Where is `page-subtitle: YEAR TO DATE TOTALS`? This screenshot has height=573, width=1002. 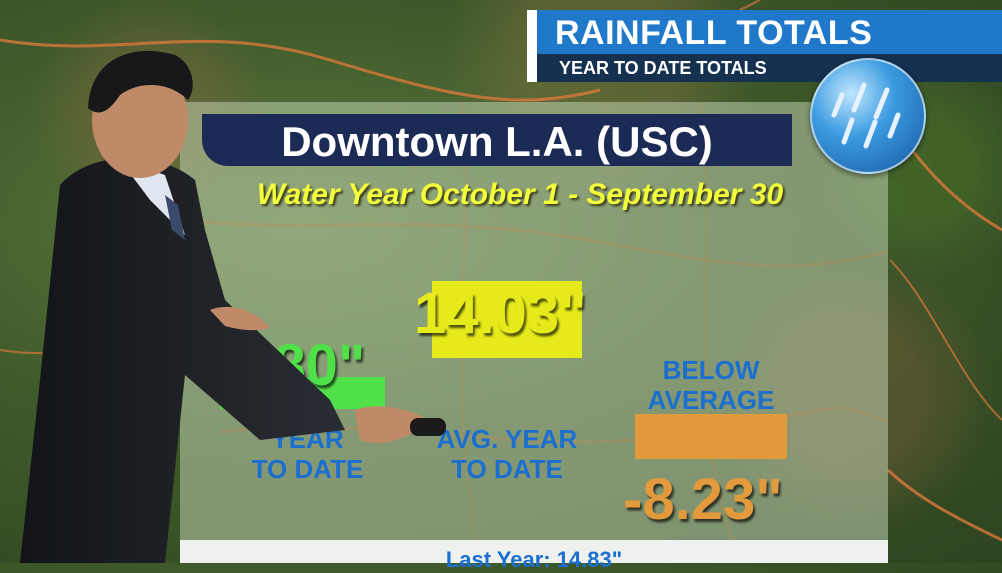 page-subtitle: YEAR TO DATE TOTALS is located at coordinates (663, 68).